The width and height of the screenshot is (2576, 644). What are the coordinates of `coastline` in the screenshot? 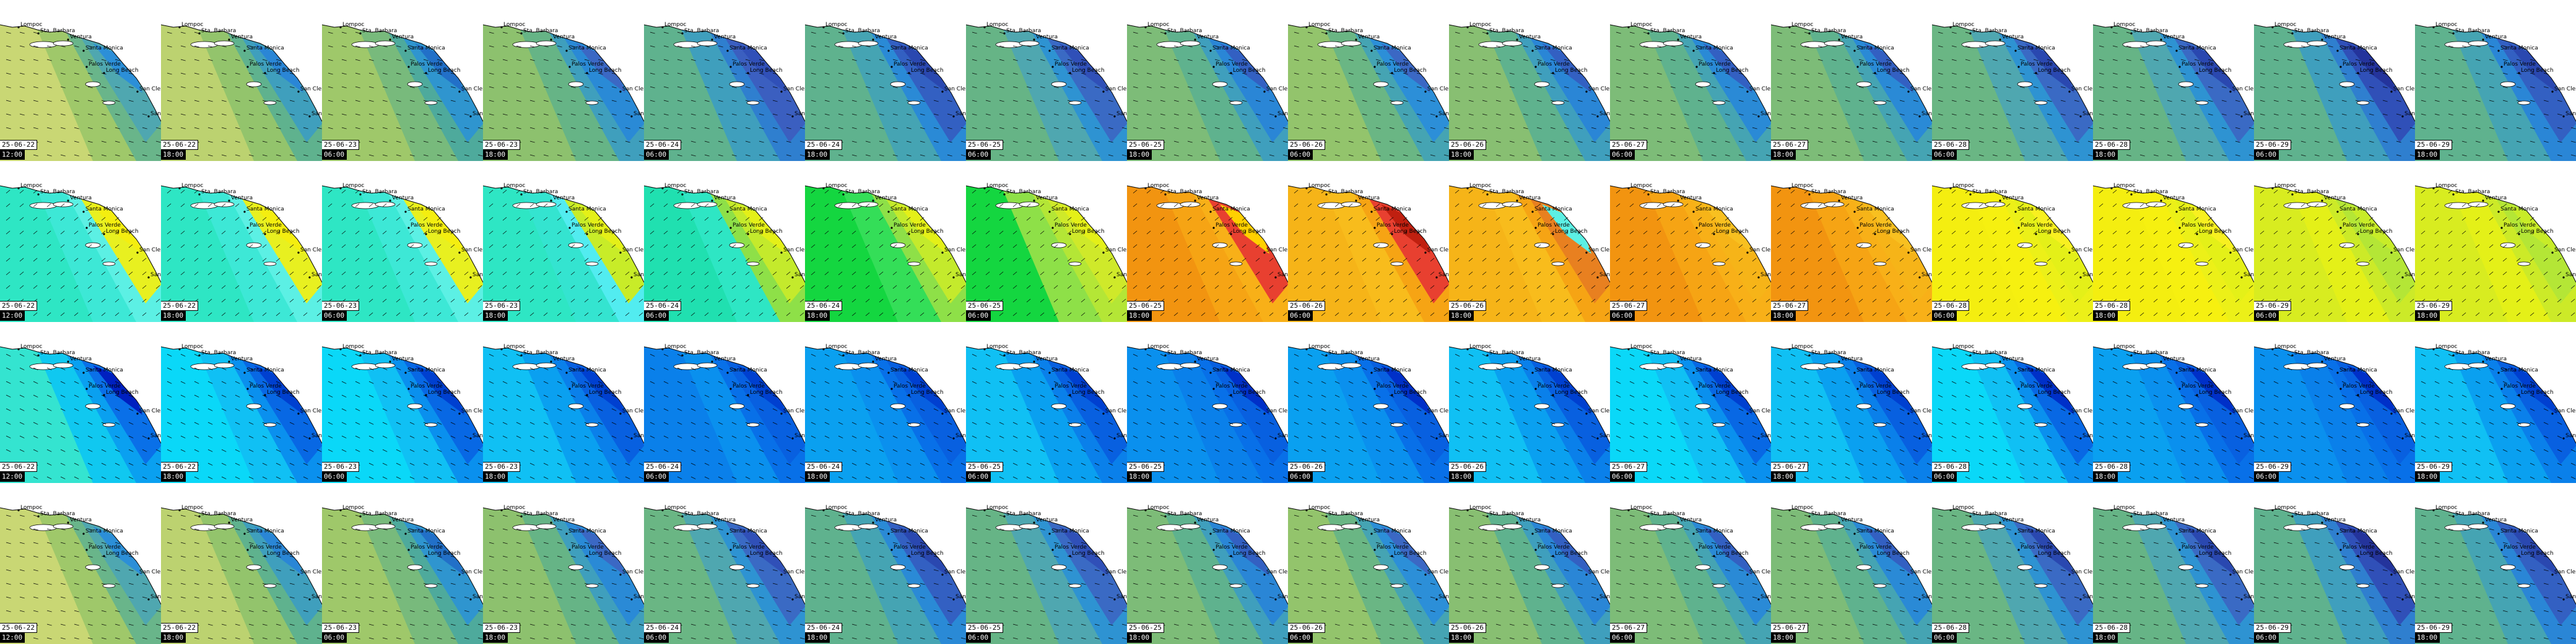 It's located at (1851, 234).